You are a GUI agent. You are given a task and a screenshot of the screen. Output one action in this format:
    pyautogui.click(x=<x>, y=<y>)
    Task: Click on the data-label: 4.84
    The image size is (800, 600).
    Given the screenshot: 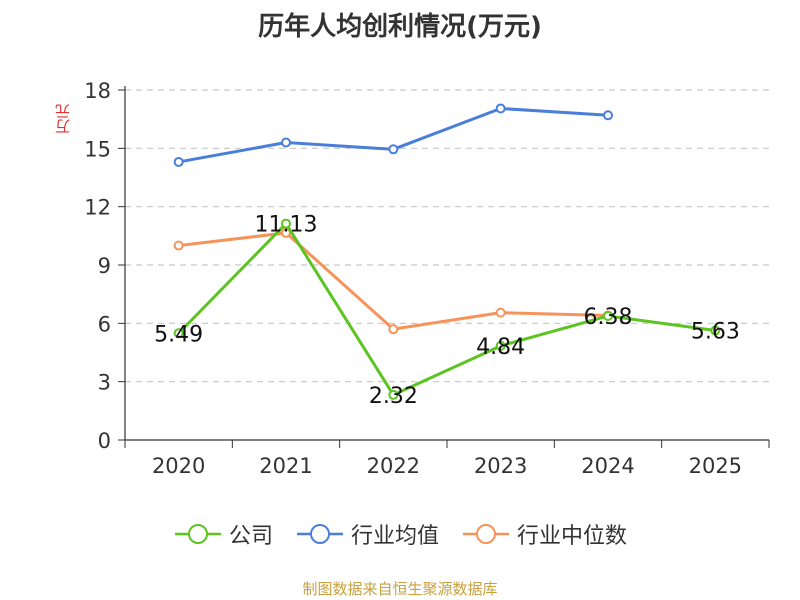 What is the action you would take?
    pyautogui.click(x=500, y=347)
    